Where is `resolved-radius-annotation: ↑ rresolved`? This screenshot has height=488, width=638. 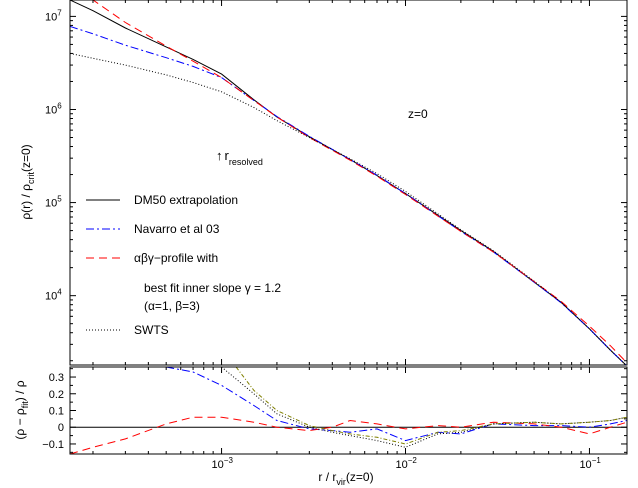
resolved-radius-annotation: ↑ rresolved is located at coordinates (239, 157).